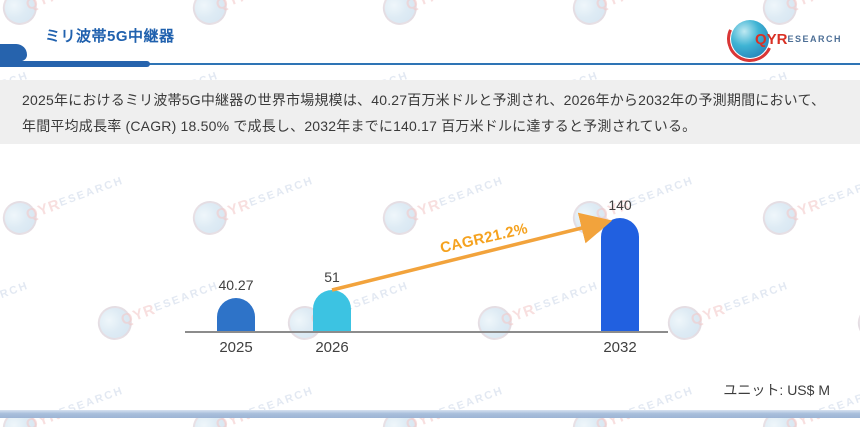 The image size is (860, 427). I want to click on value-label-2032: 140, so click(620, 205).